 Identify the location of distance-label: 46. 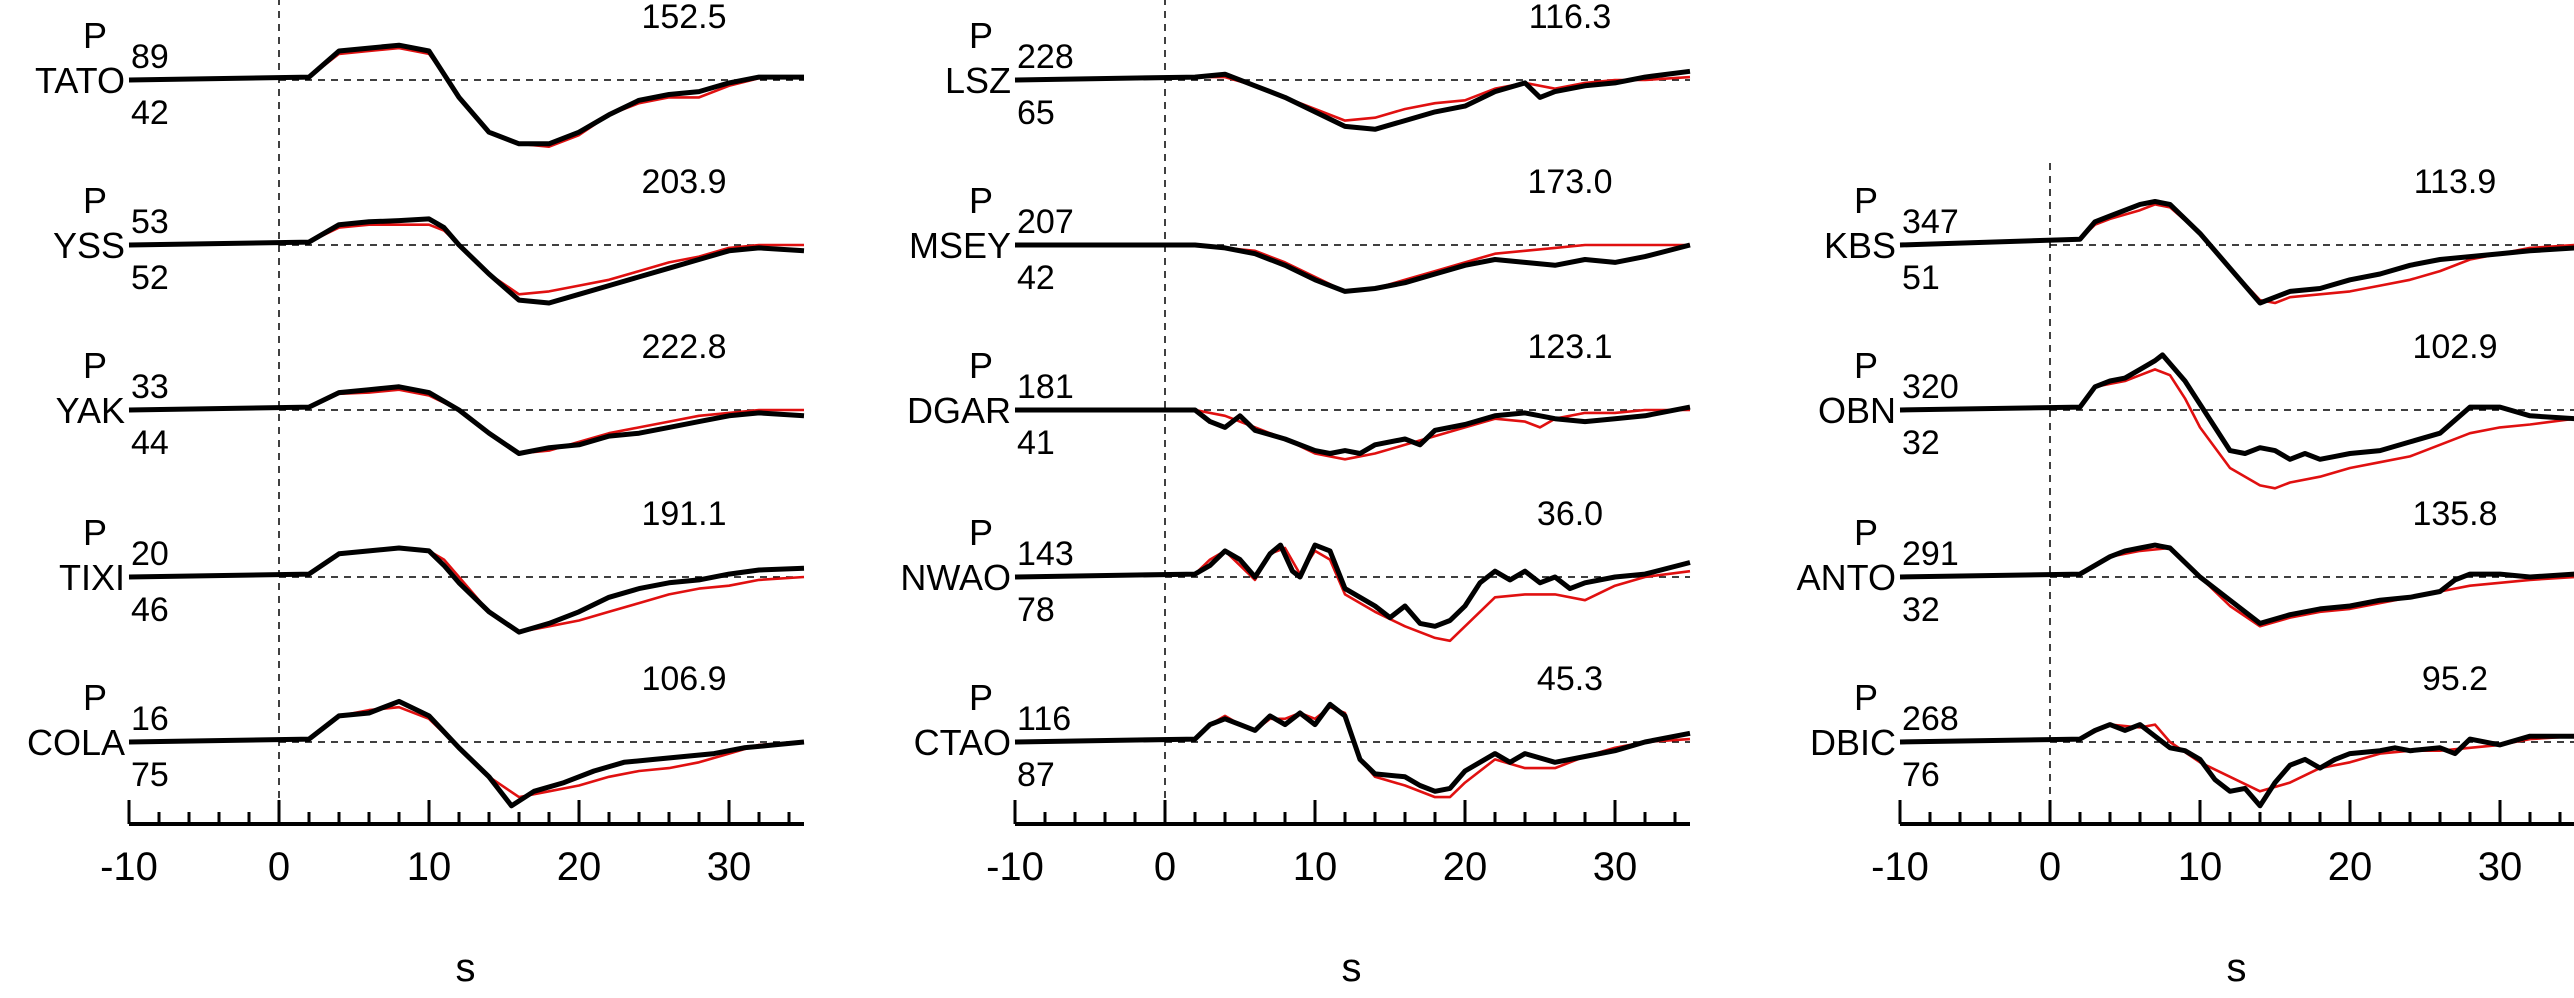
(150, 610).